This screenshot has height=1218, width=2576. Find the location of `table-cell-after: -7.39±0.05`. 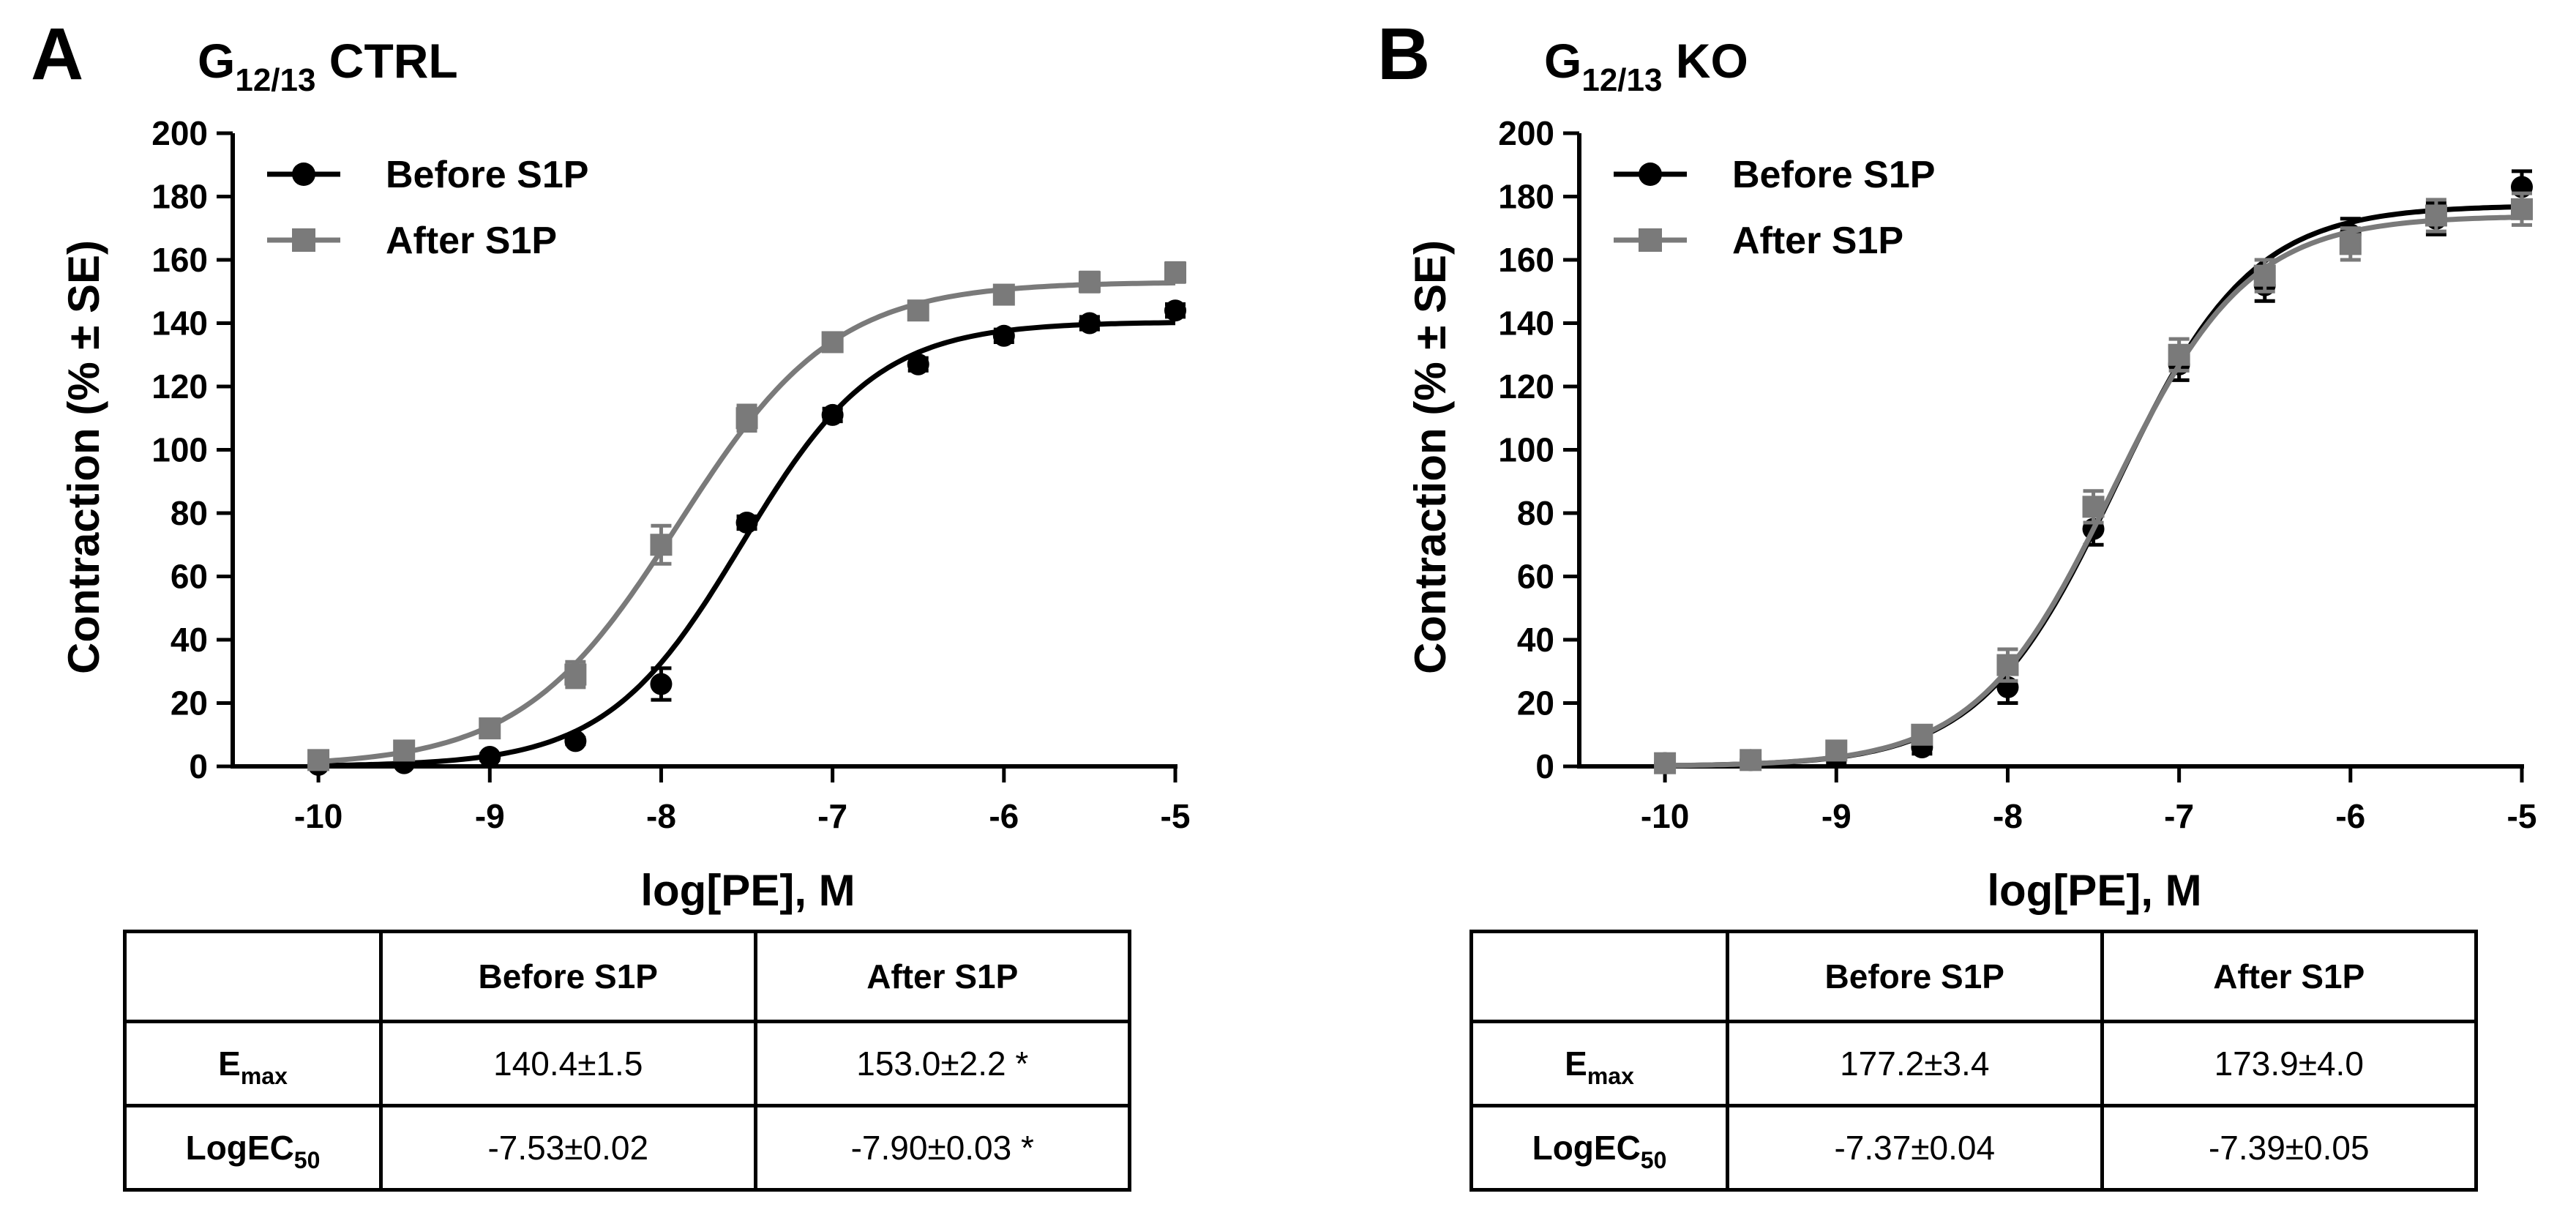

table-cell-after: -7.39±0.05 is located at coordinates (2289, 1148).